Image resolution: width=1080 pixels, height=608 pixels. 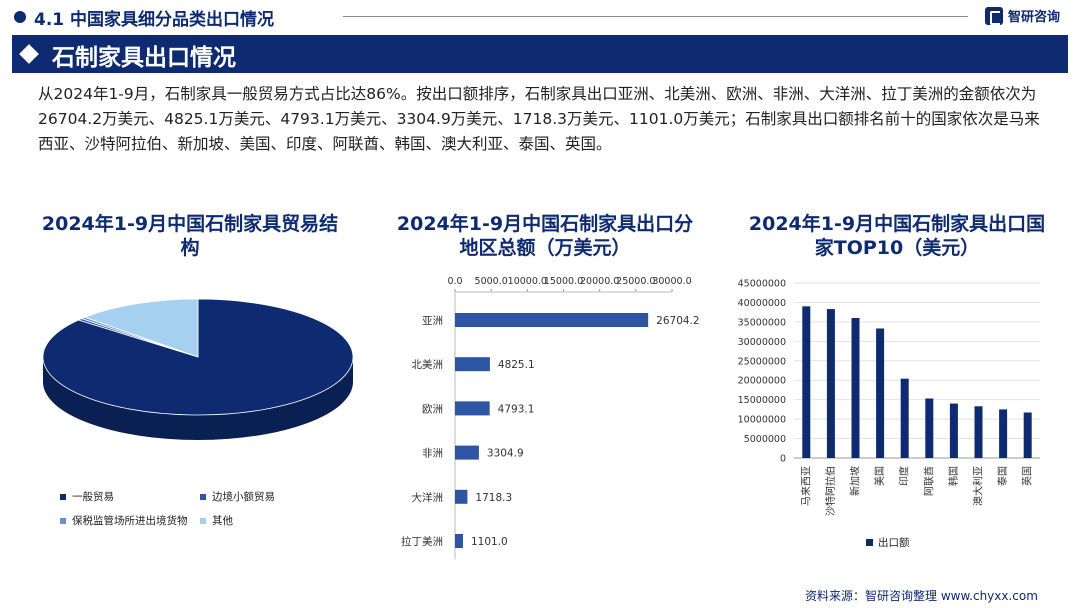 What do you see at coordinates (897, 248) in the screenshot?
I see `chart3-title-line2: 家TOP10（美元）` at bounding box center [897, 248].